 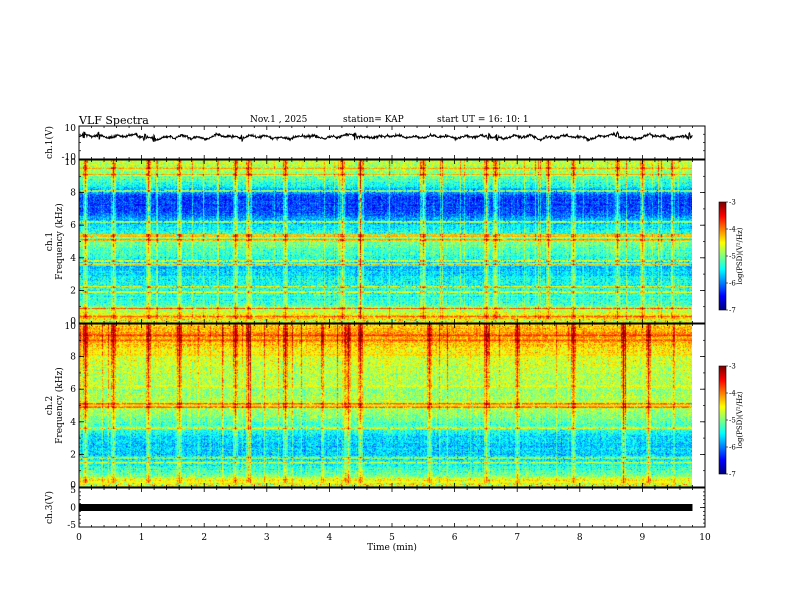 I want to click on ch1-waveform-panel: 10 -10 ch.1(V), so click(x=375, y=143).